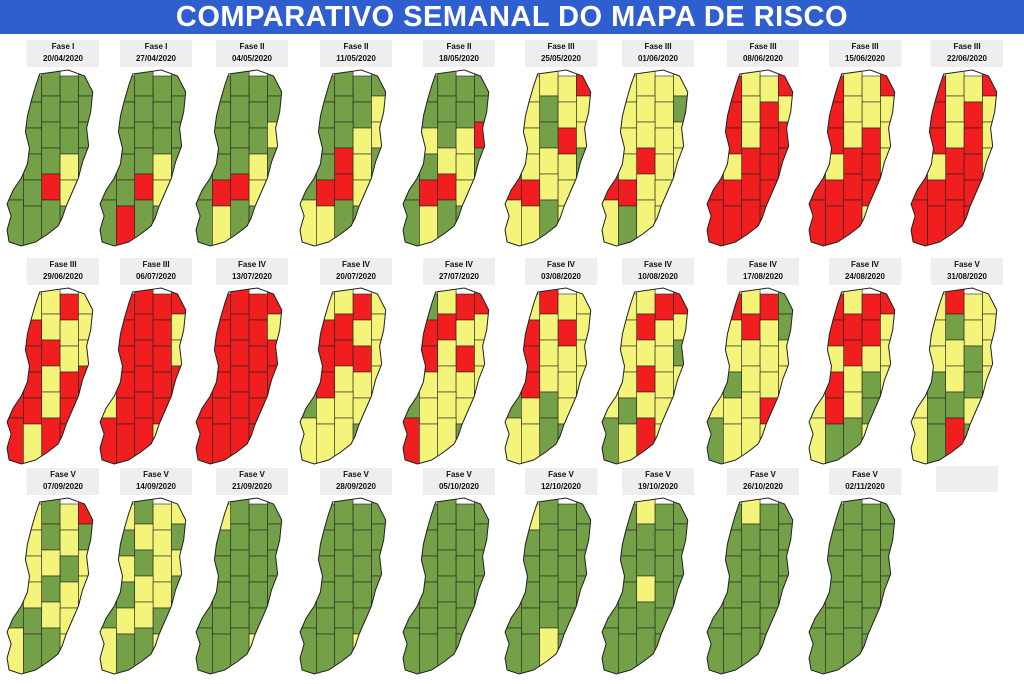  Describe the element at coordinates (356, 271) in the screenshot. I see `week-label: Fase IV 20/07/2020` at that location.